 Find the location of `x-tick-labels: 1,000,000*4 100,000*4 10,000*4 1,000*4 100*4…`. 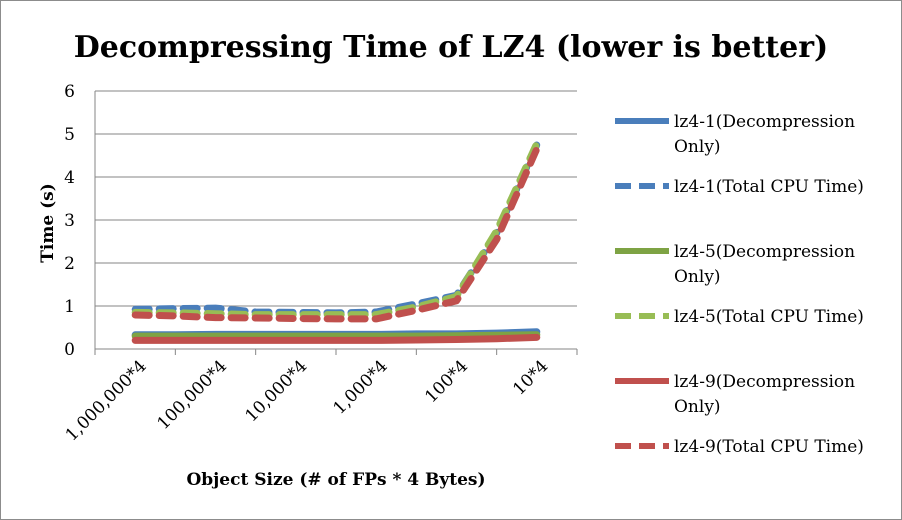

x-tick-labels: 1,000,000*4 100,000*4 10,000*4 1,000*4 100*4… is located at coordinates (320, 397).